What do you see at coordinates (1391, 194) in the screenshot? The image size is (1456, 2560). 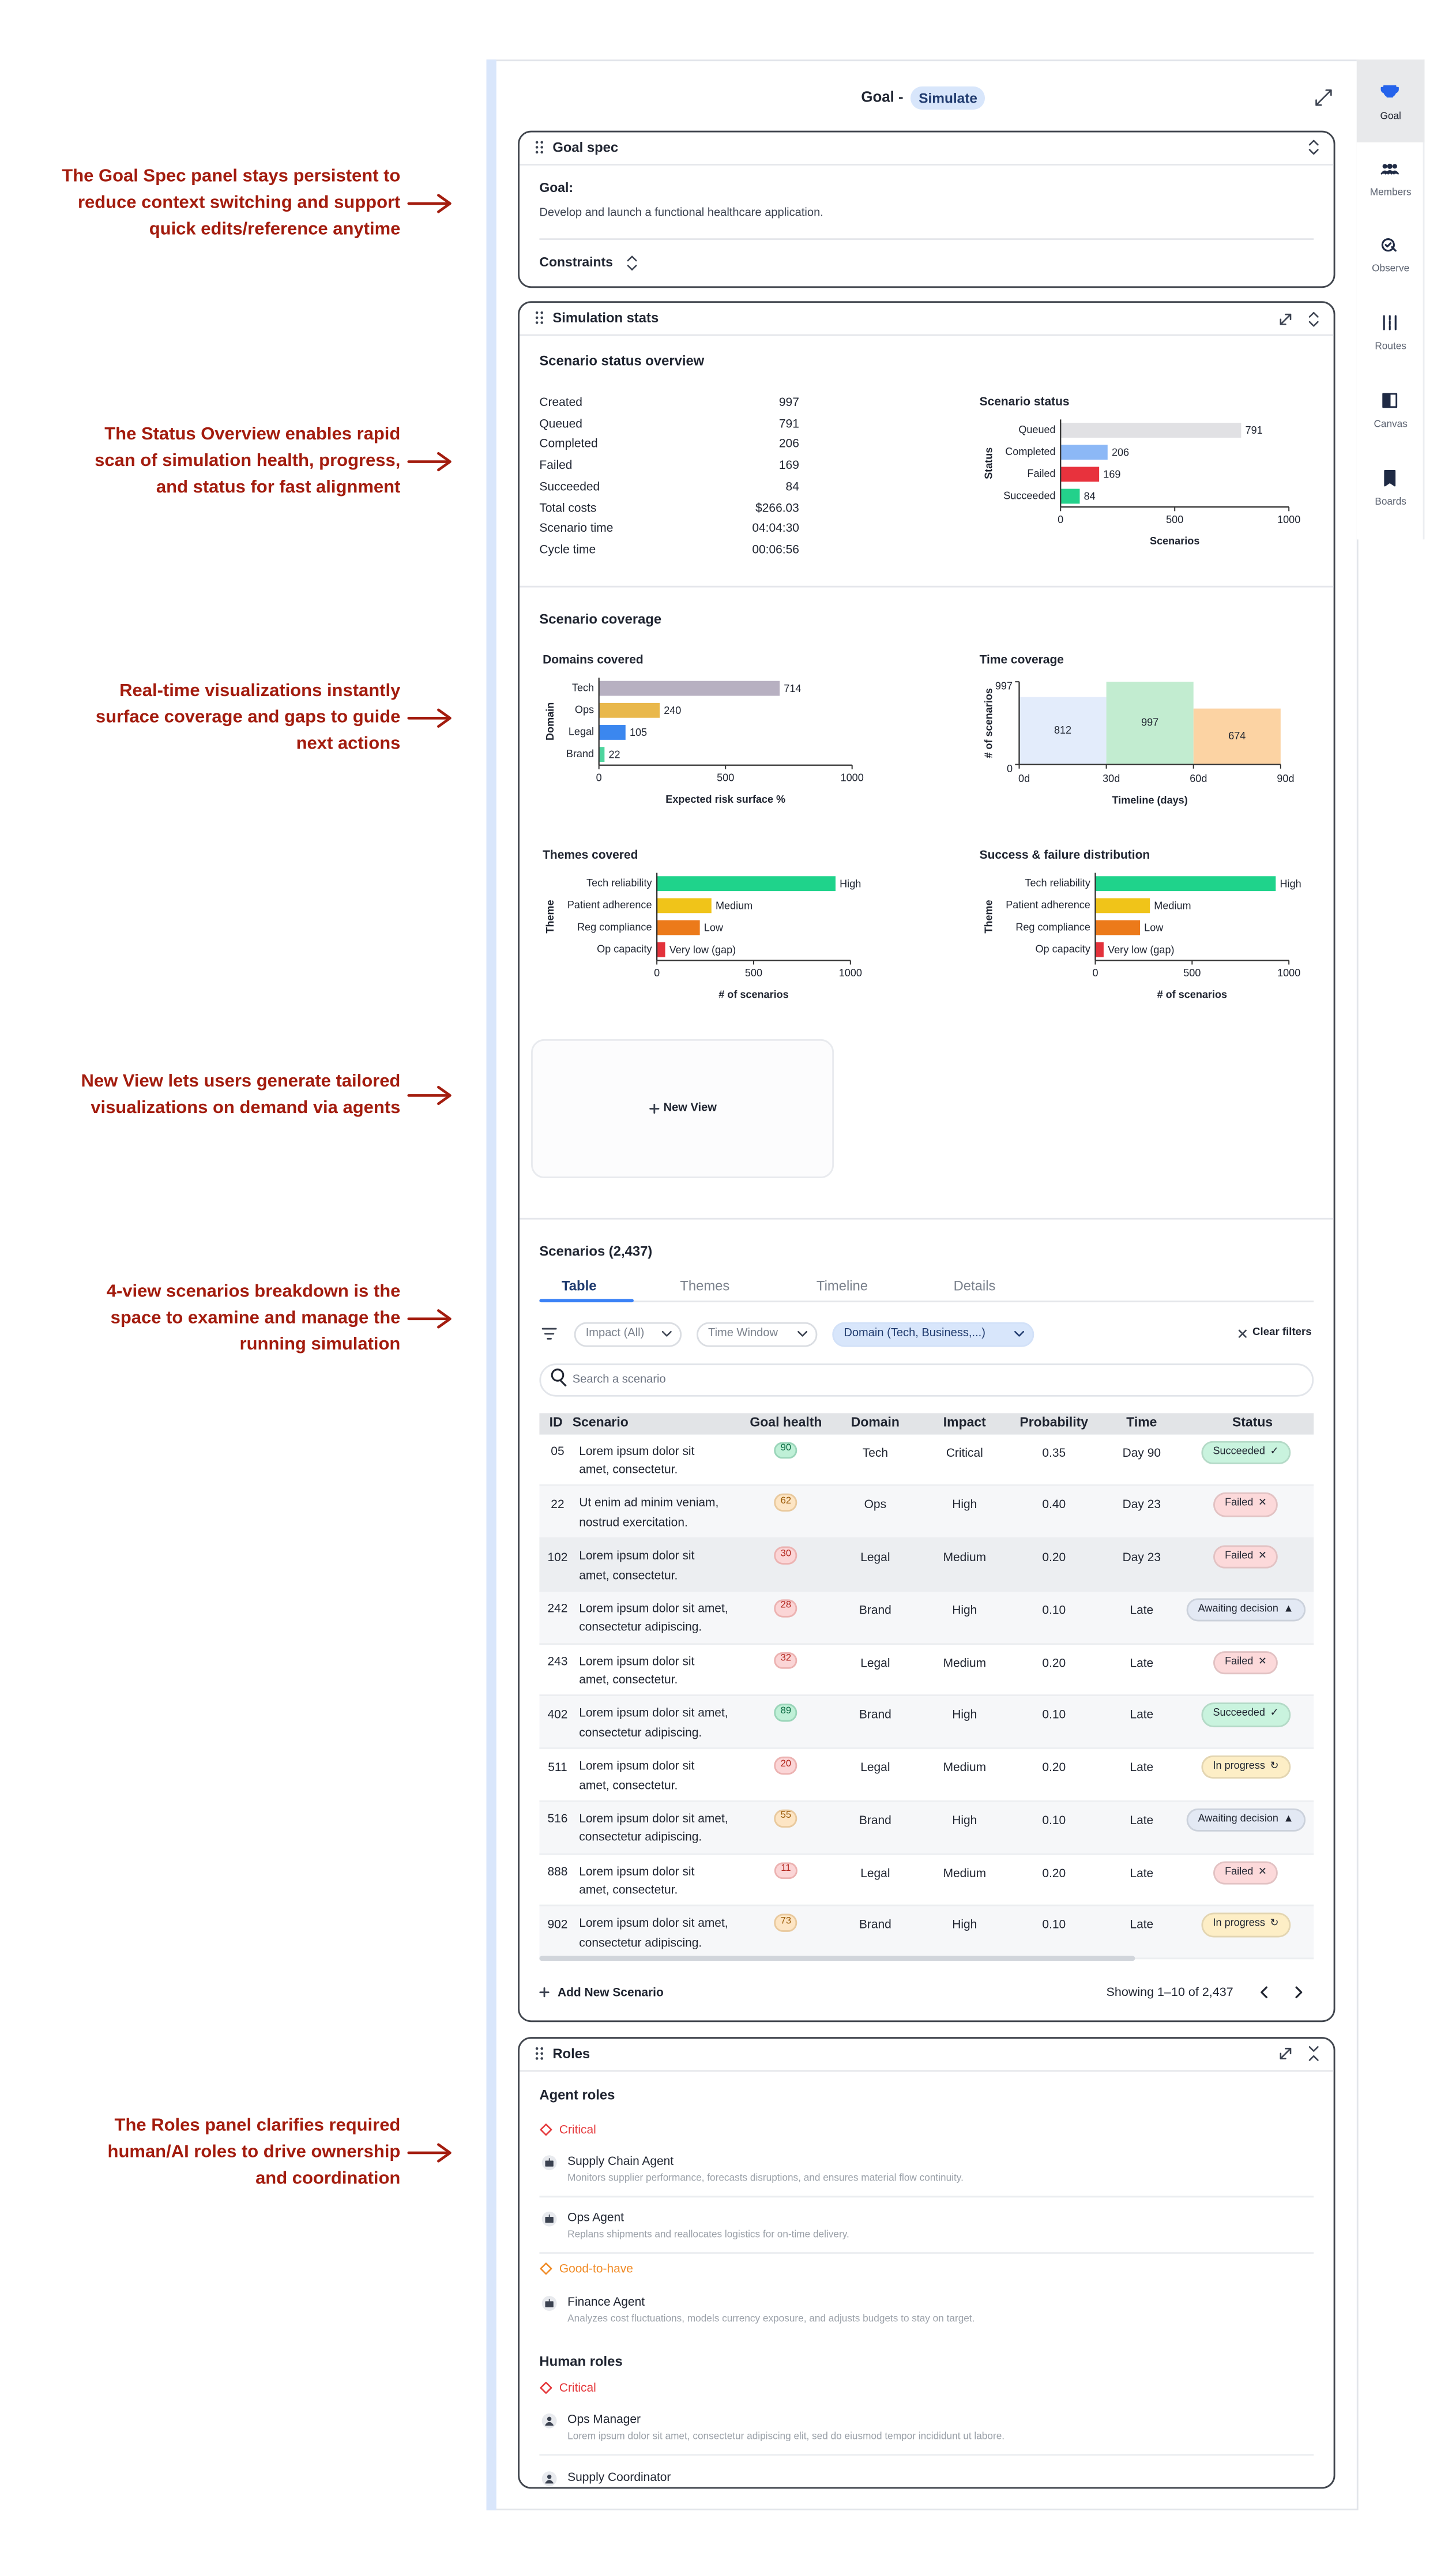 I see `sidebar-item: Members` at bounding box center [1391, 194].